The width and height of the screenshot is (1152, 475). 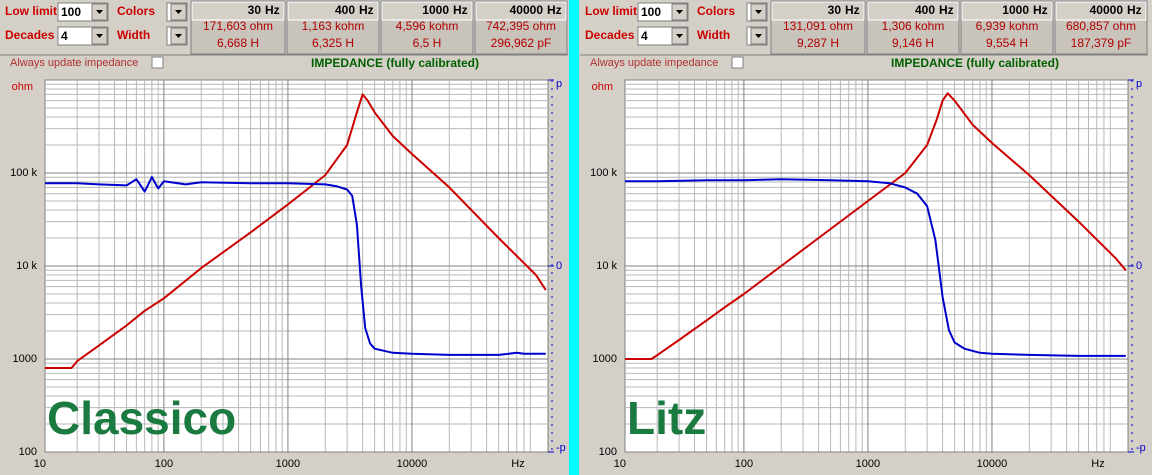 What do you see at coordinates (333, 43) in the screenshot?
I see `reading-value: 6,325 H` at bounding box center [333, 43].